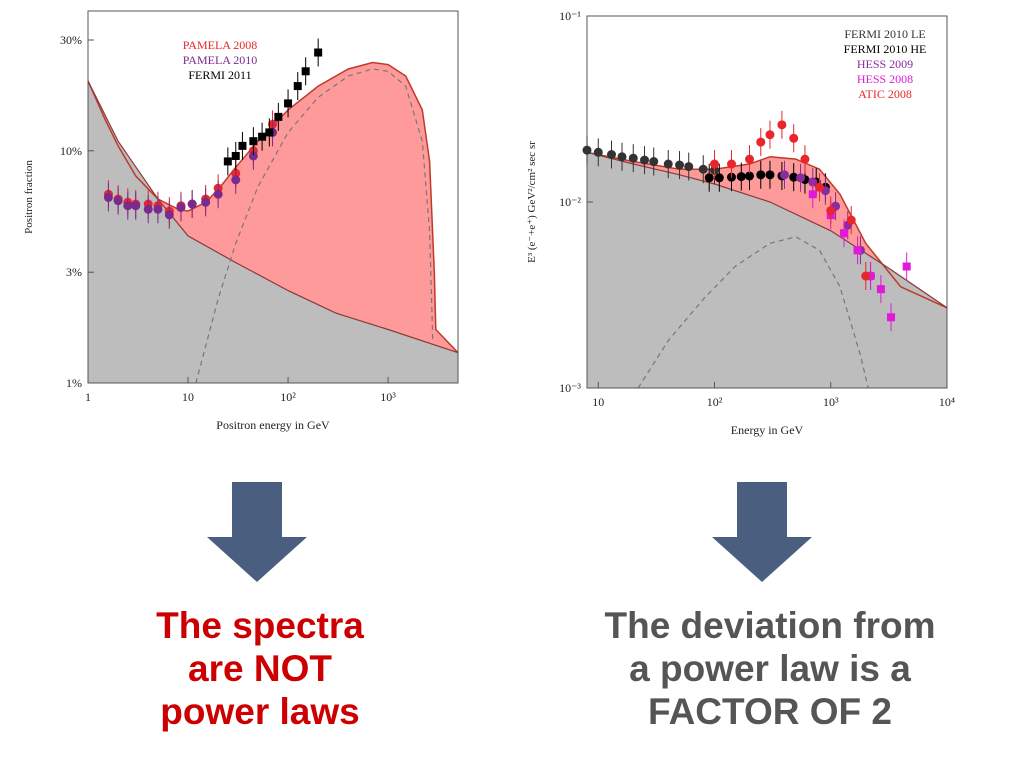  What do you see at coordinates (273, 425) in the screenshot?
I see `x-axis-label: Positron energy in GeV` at bounding box center [273, 425].